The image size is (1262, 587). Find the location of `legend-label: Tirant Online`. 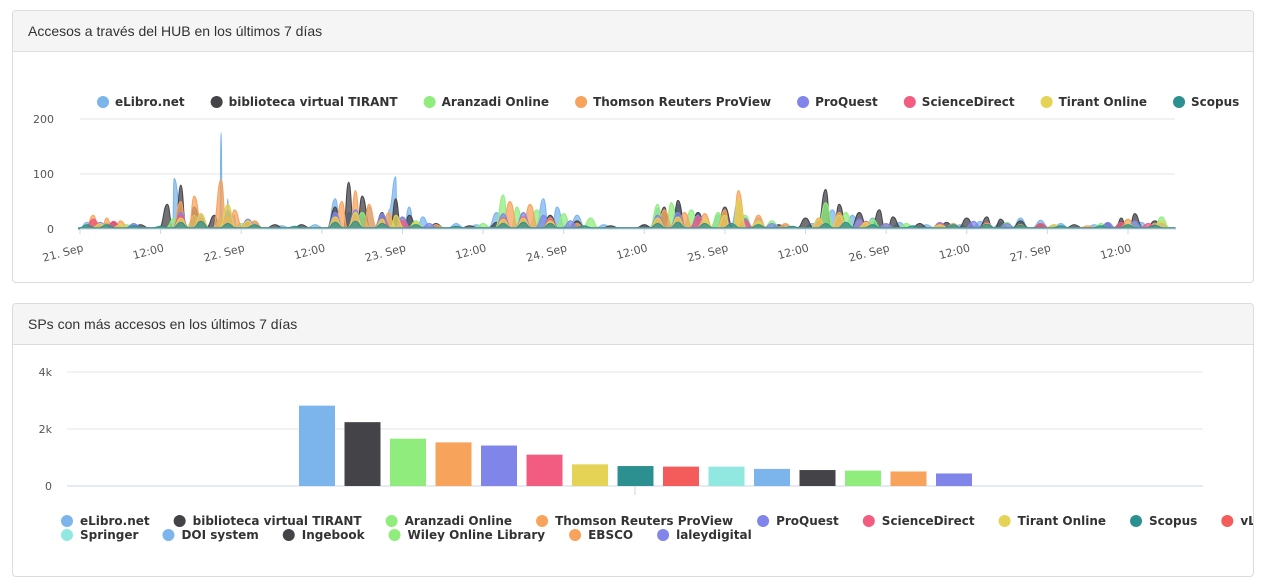

legend-label: Tirant Online is located at coordinates (1103, 102).